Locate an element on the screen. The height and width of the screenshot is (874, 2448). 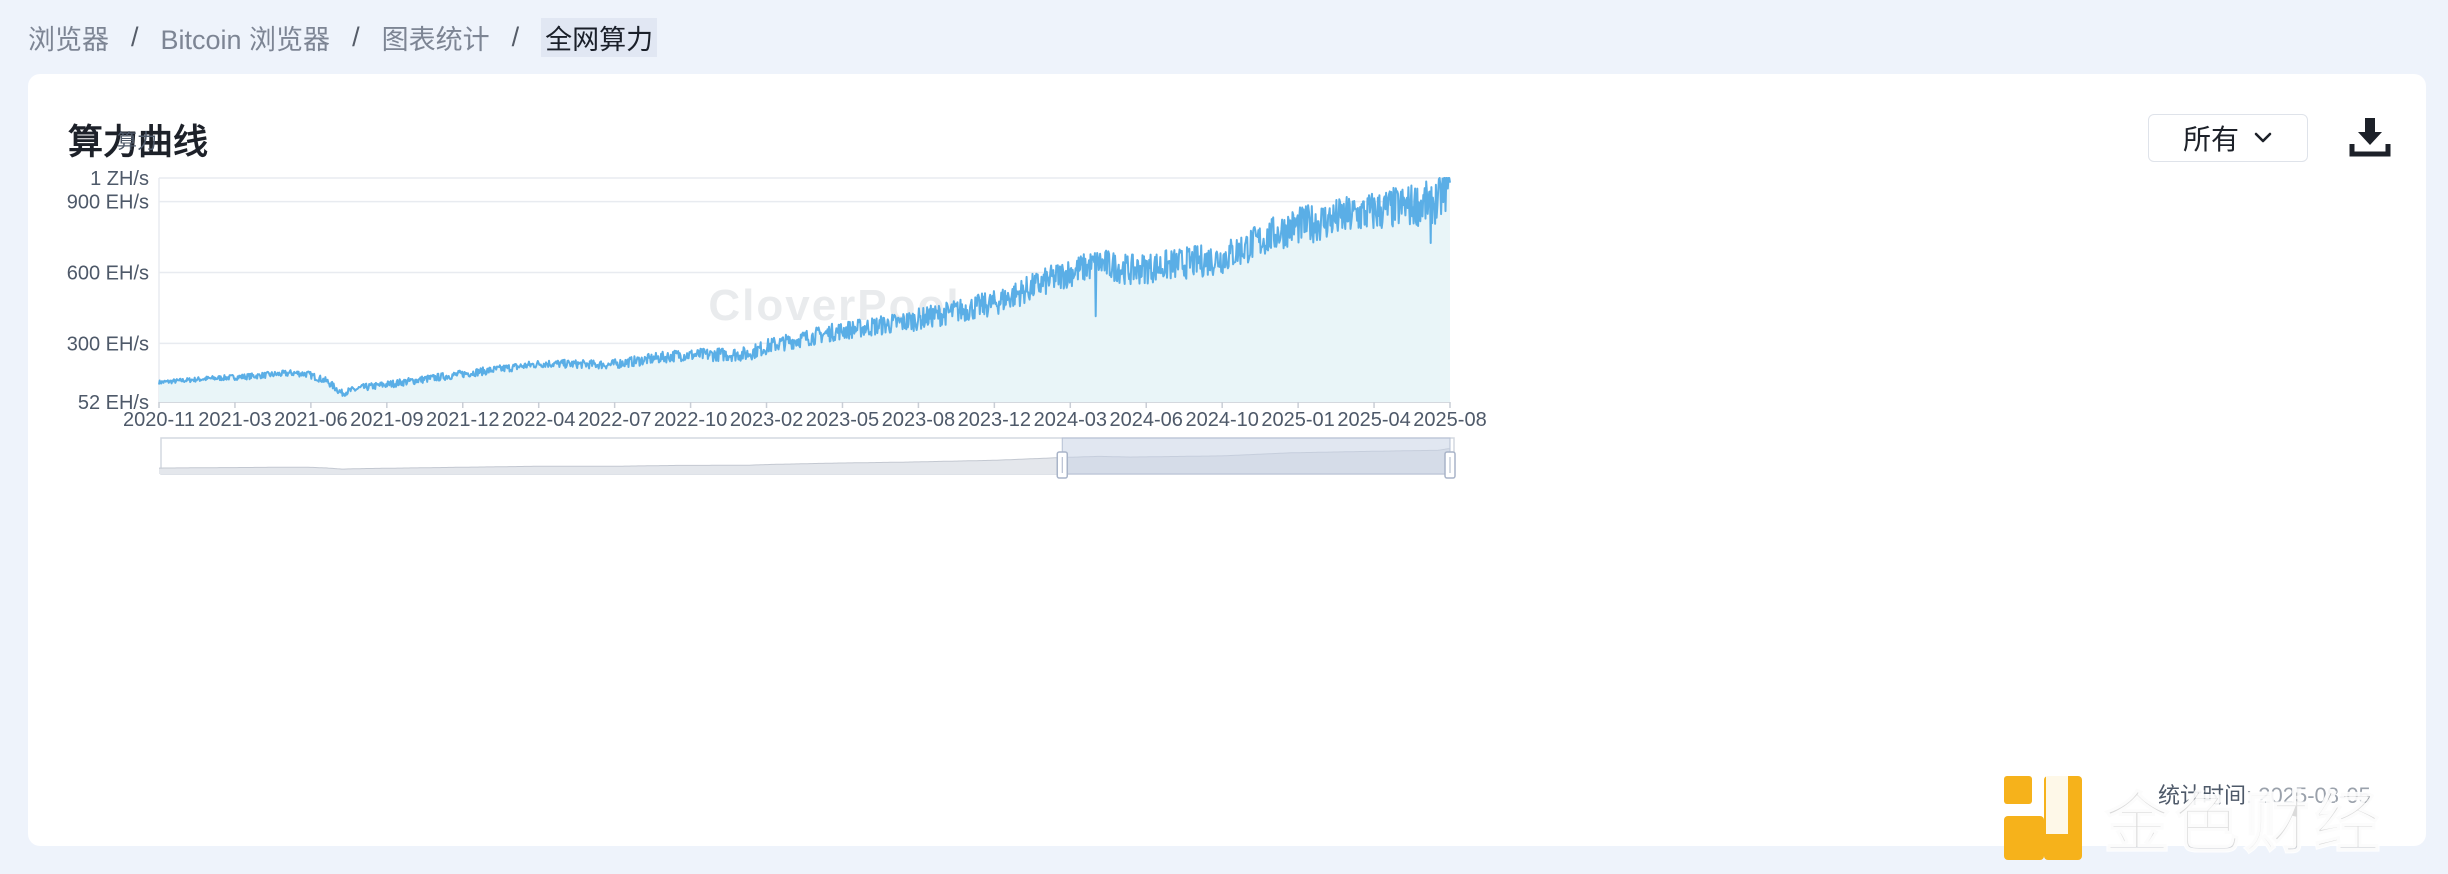
stats-time: 统计时间: 2025-08-05 is located at coordinates (2264, 794).